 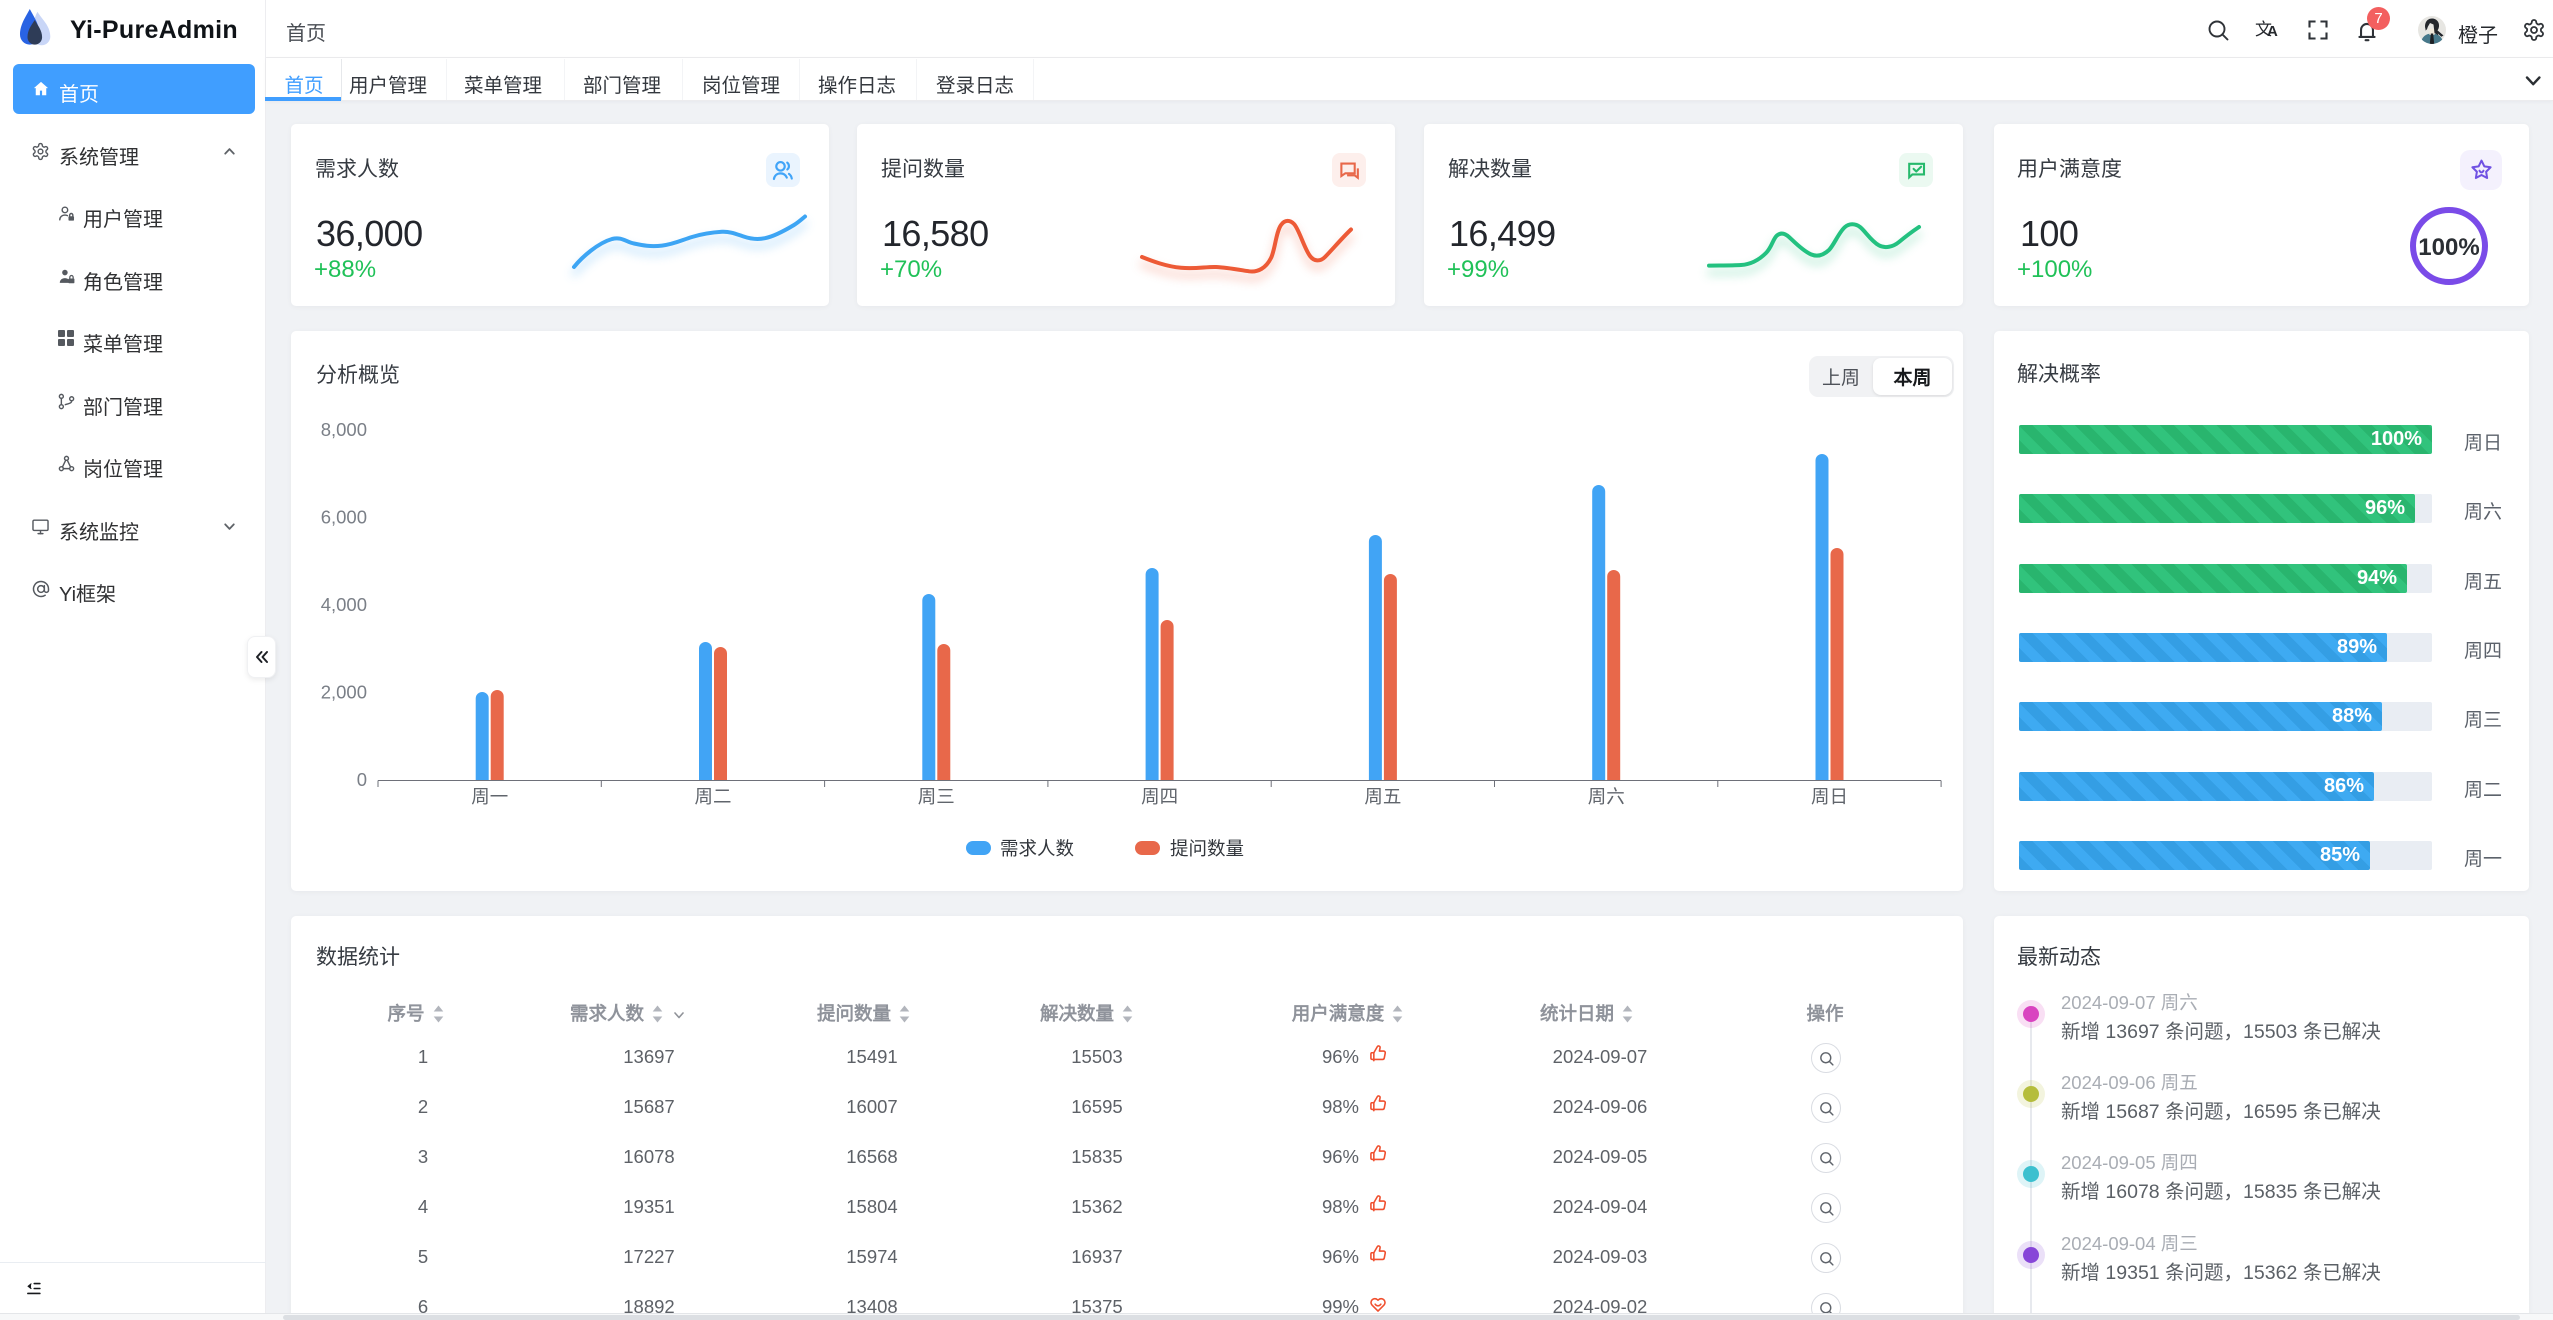 What do you see at coordinates (1829, 796) in the screenshot?
I see `svg-text: 周日` at bounding box center [1829, 796].